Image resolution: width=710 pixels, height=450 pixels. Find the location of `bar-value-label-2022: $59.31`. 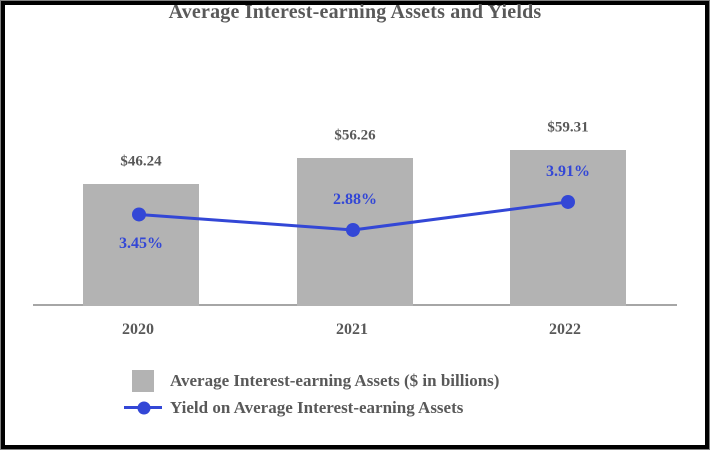

bar-value-label-2022: $59.31 is located at coordinates (568, 127).